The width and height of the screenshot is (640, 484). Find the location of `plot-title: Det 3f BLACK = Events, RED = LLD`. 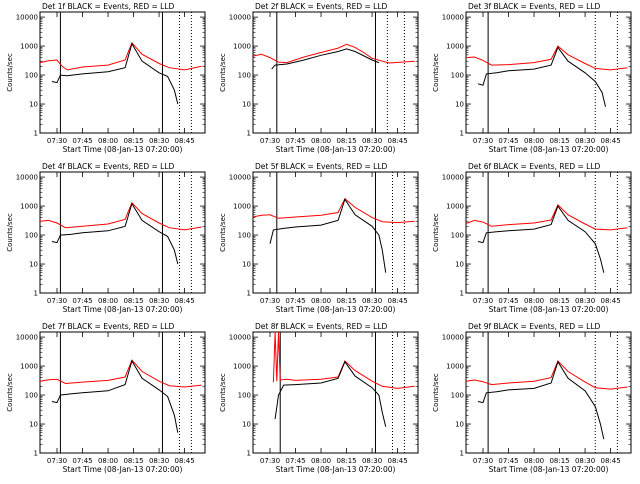

plot-title: Det 3f BLACK = Events, RED = LLD is located at coordinates (534, 6).